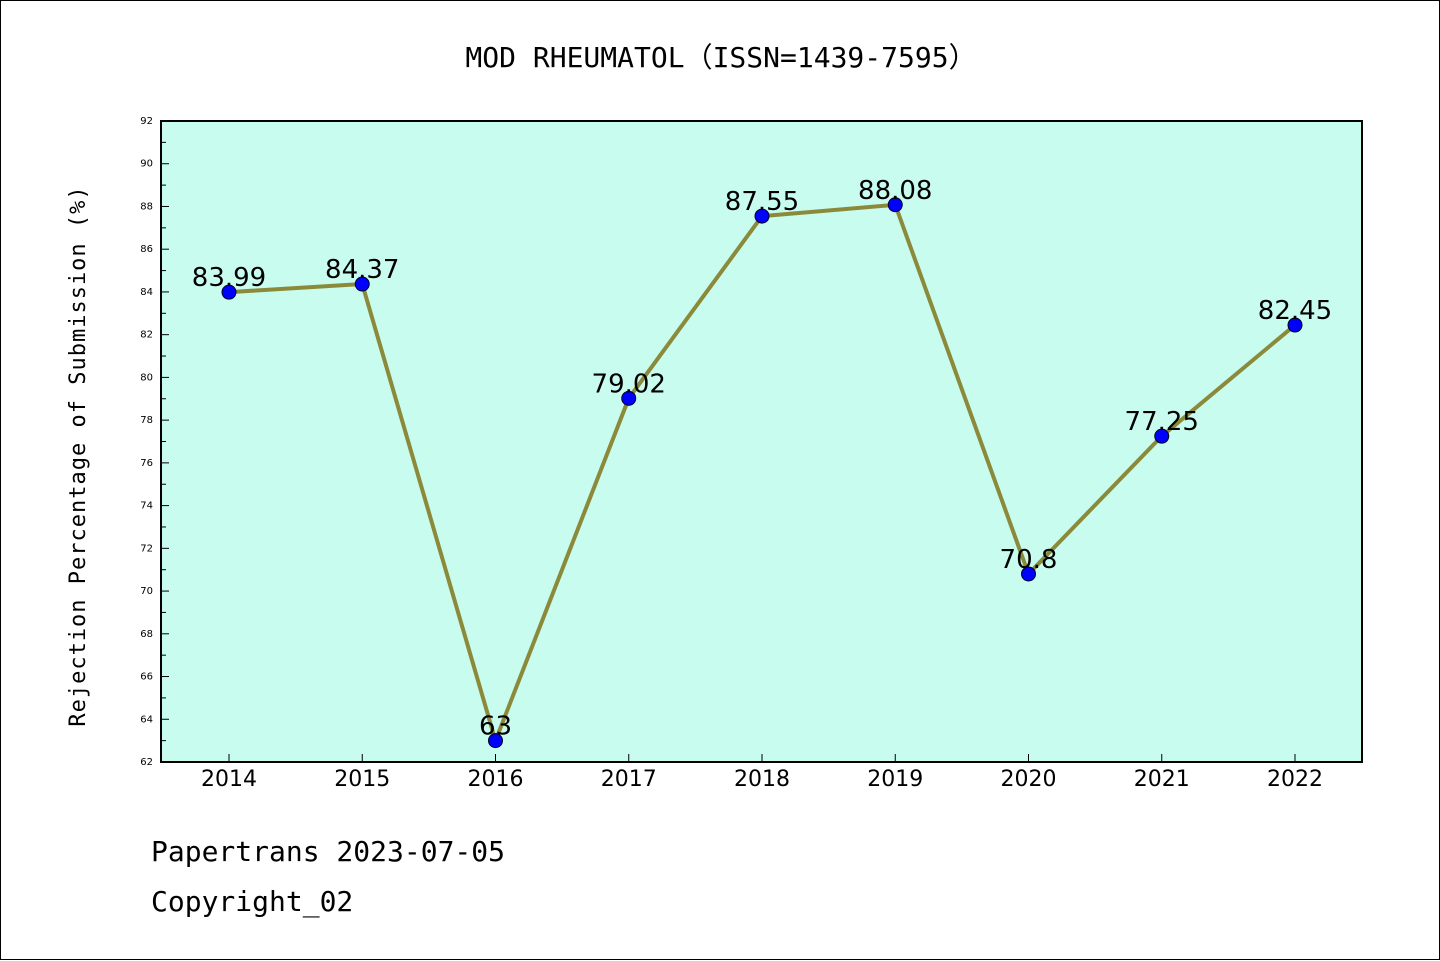 The image size is (1440, 961). What do you see at coordinates (1295, 311) in the screenshot?
I see `data-label: 82.45` at bounding box center [1295, 311].